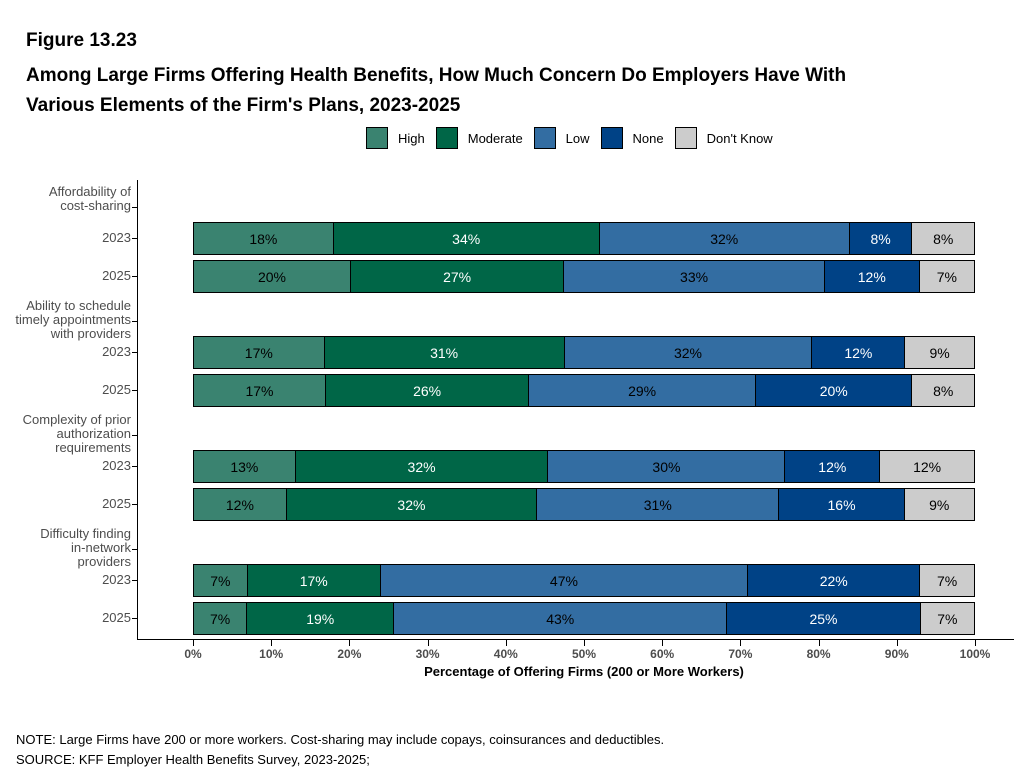 This screenshot has height=770, width=1023. Describe the element at coordinates (193, 654) in the screenshot. I see `x-tick-label: 0%` at that location.